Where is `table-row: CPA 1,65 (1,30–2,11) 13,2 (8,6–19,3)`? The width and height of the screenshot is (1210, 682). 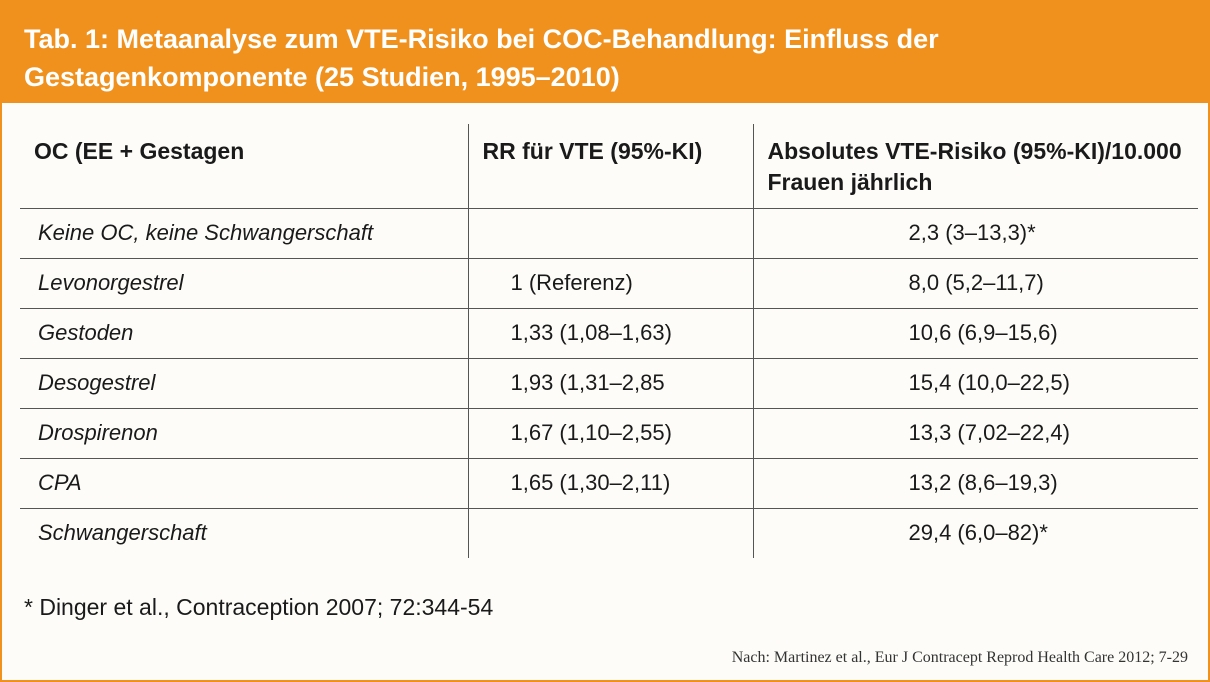
table-row: CPA 1,65 (1,30–2,11) 13,2 (8,6–19,3) is located at coordinates (609, 483).